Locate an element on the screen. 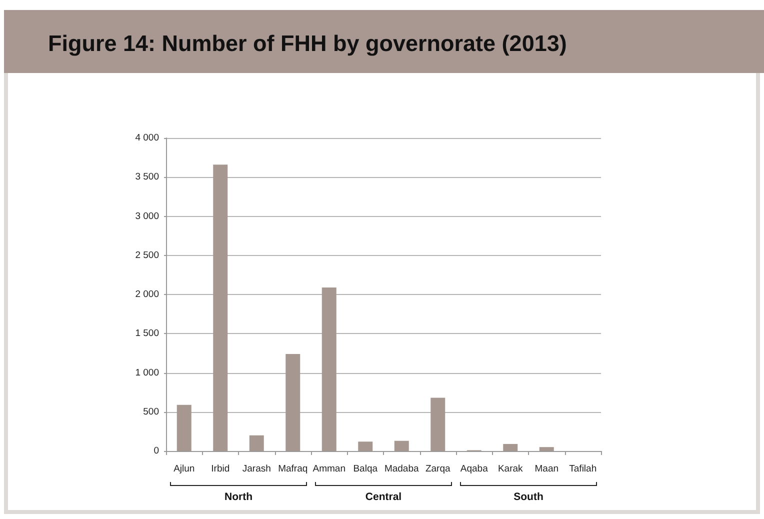 The image size is (764, 519). x-tick-label: Maan is located at coordinates (546, 469).